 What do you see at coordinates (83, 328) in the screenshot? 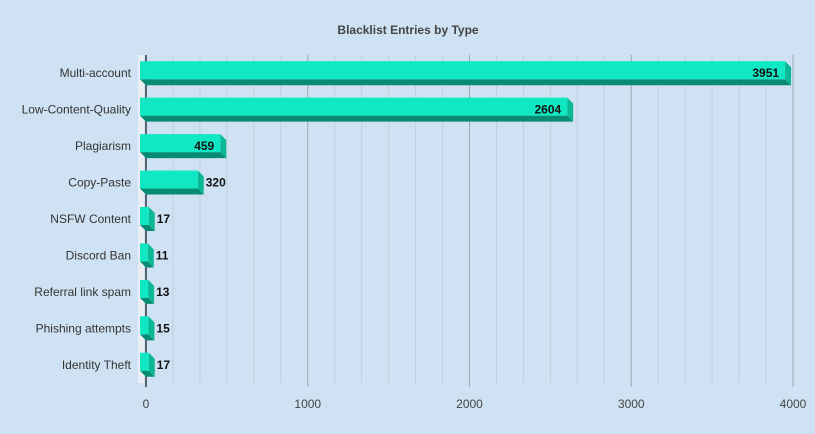
I see `category-label: Phishing attempts` at bounding box center [83, 328].